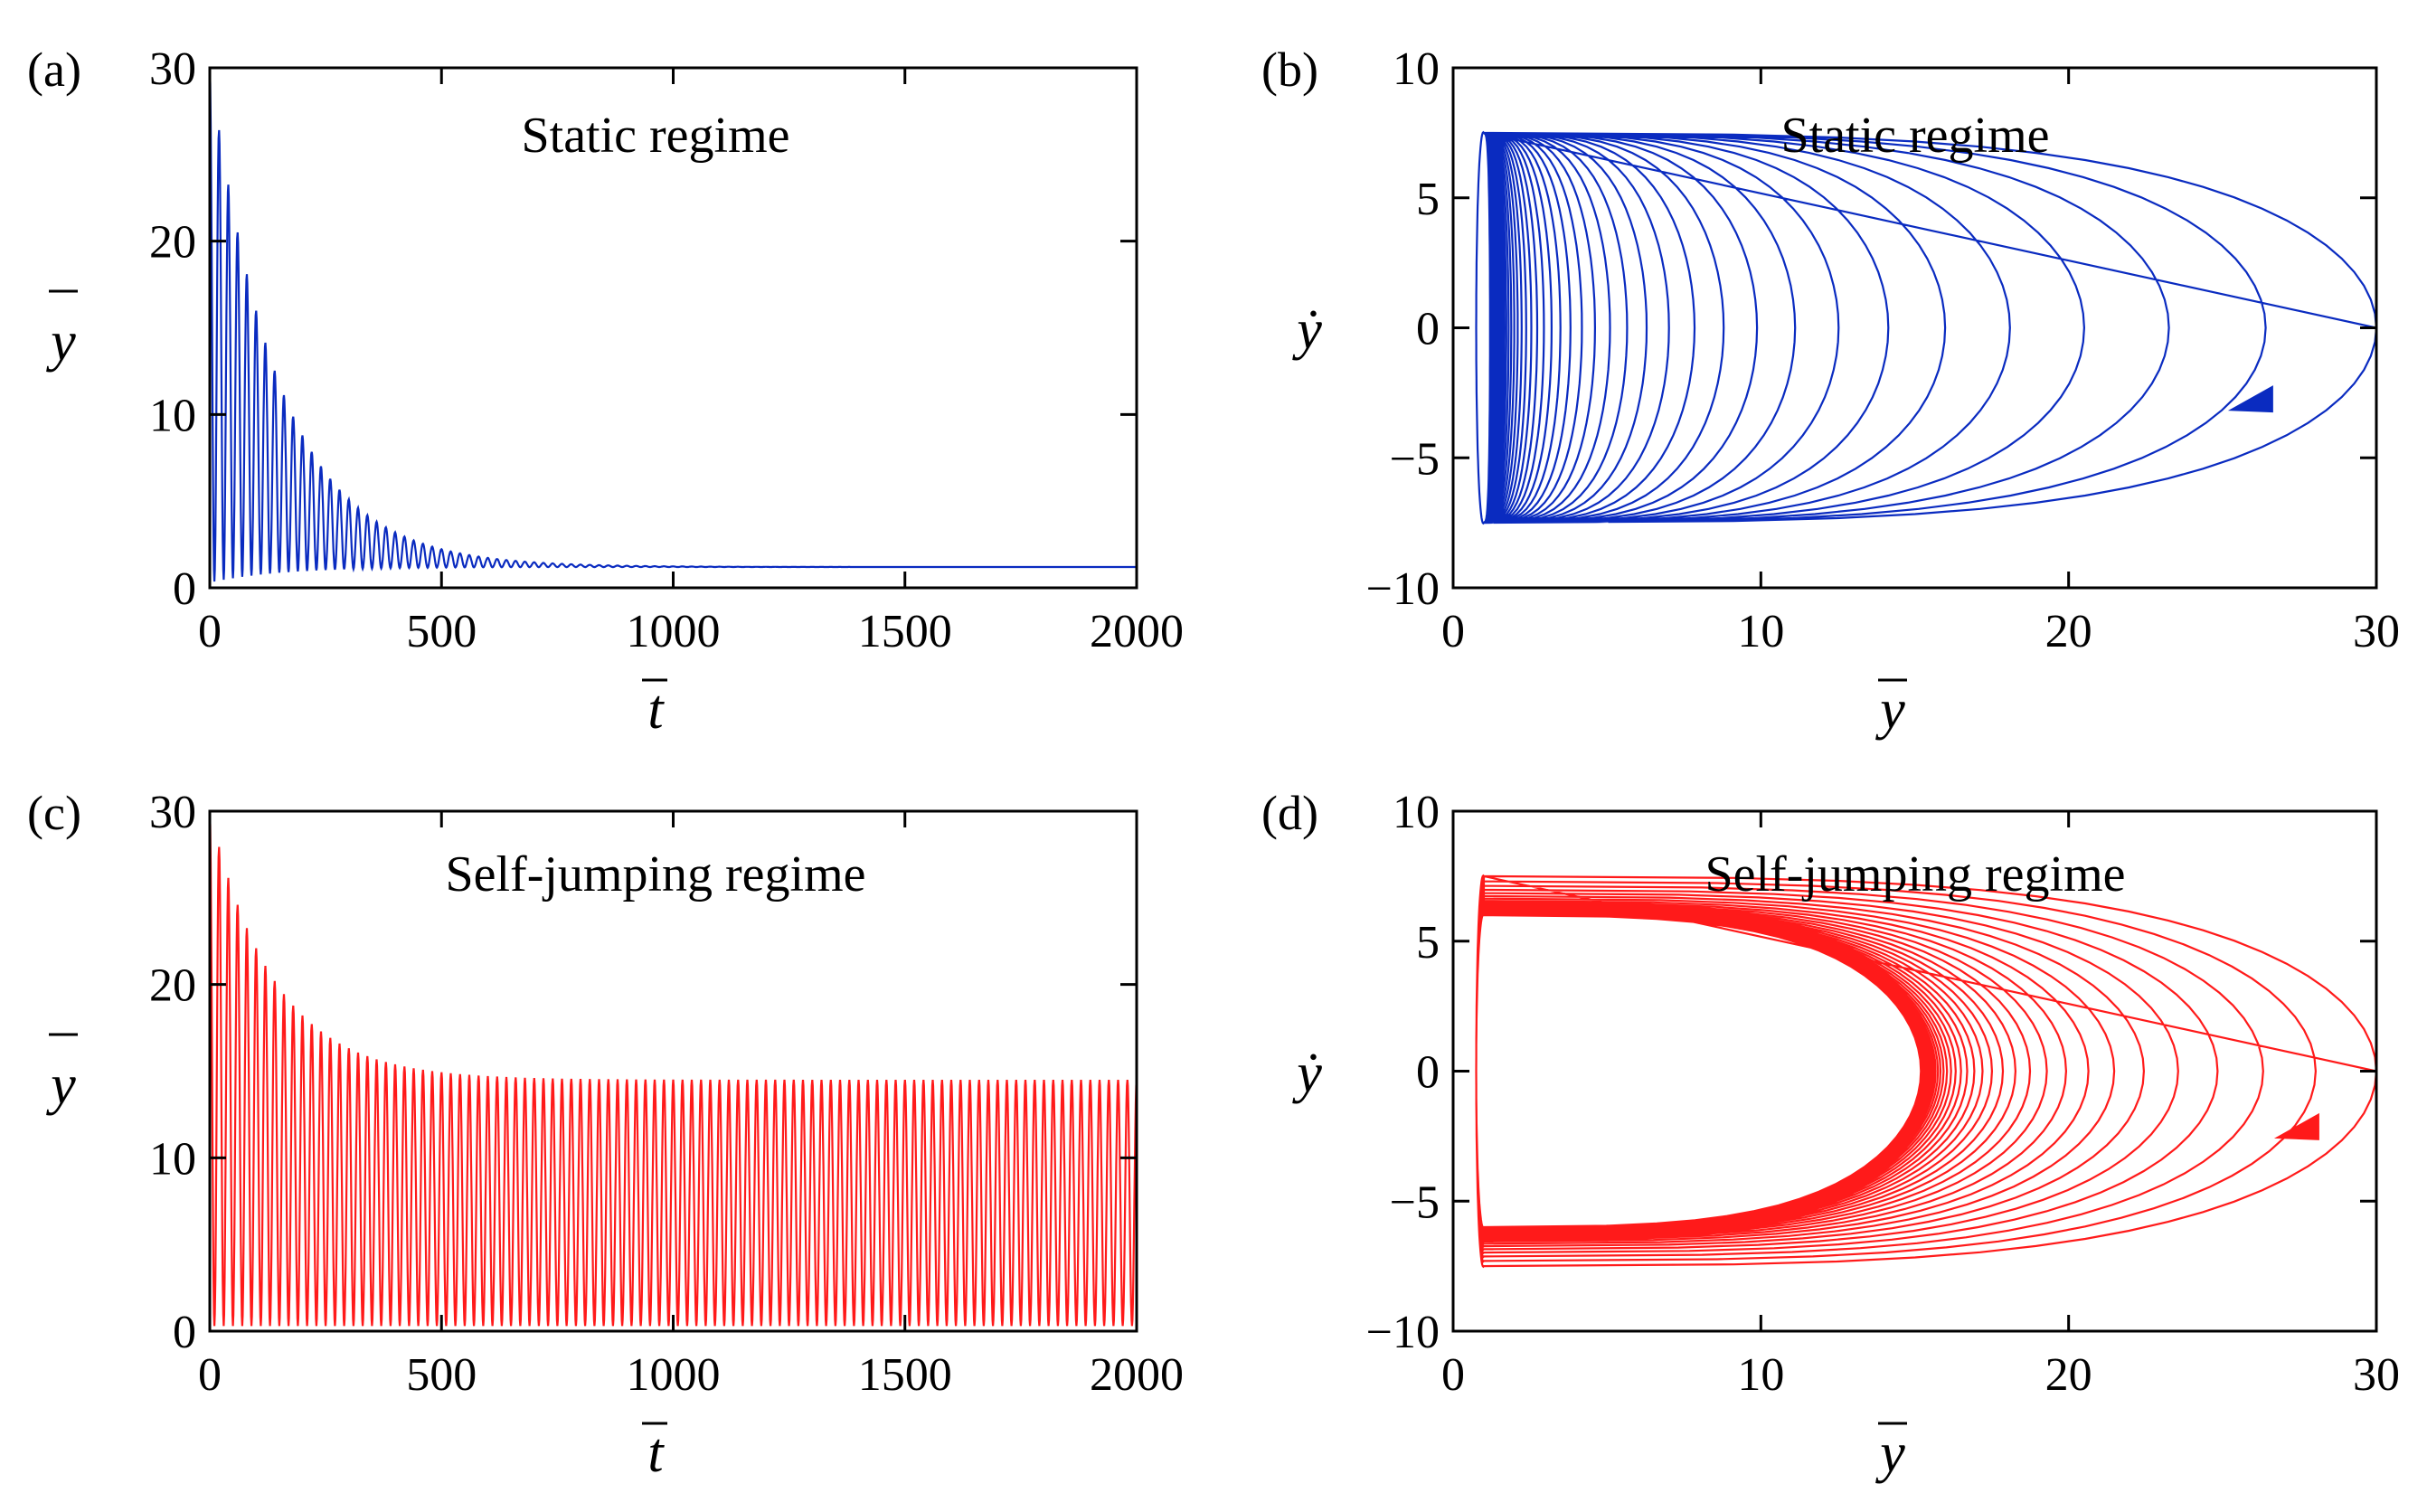 Image resolution: width=2427 pixels, height=1512 pixels. What do you see at coordinates (1137, 1375) in the screenshot?
I see `x-tick-label-c-4: 2000` at bounding box center [1137, 1375].